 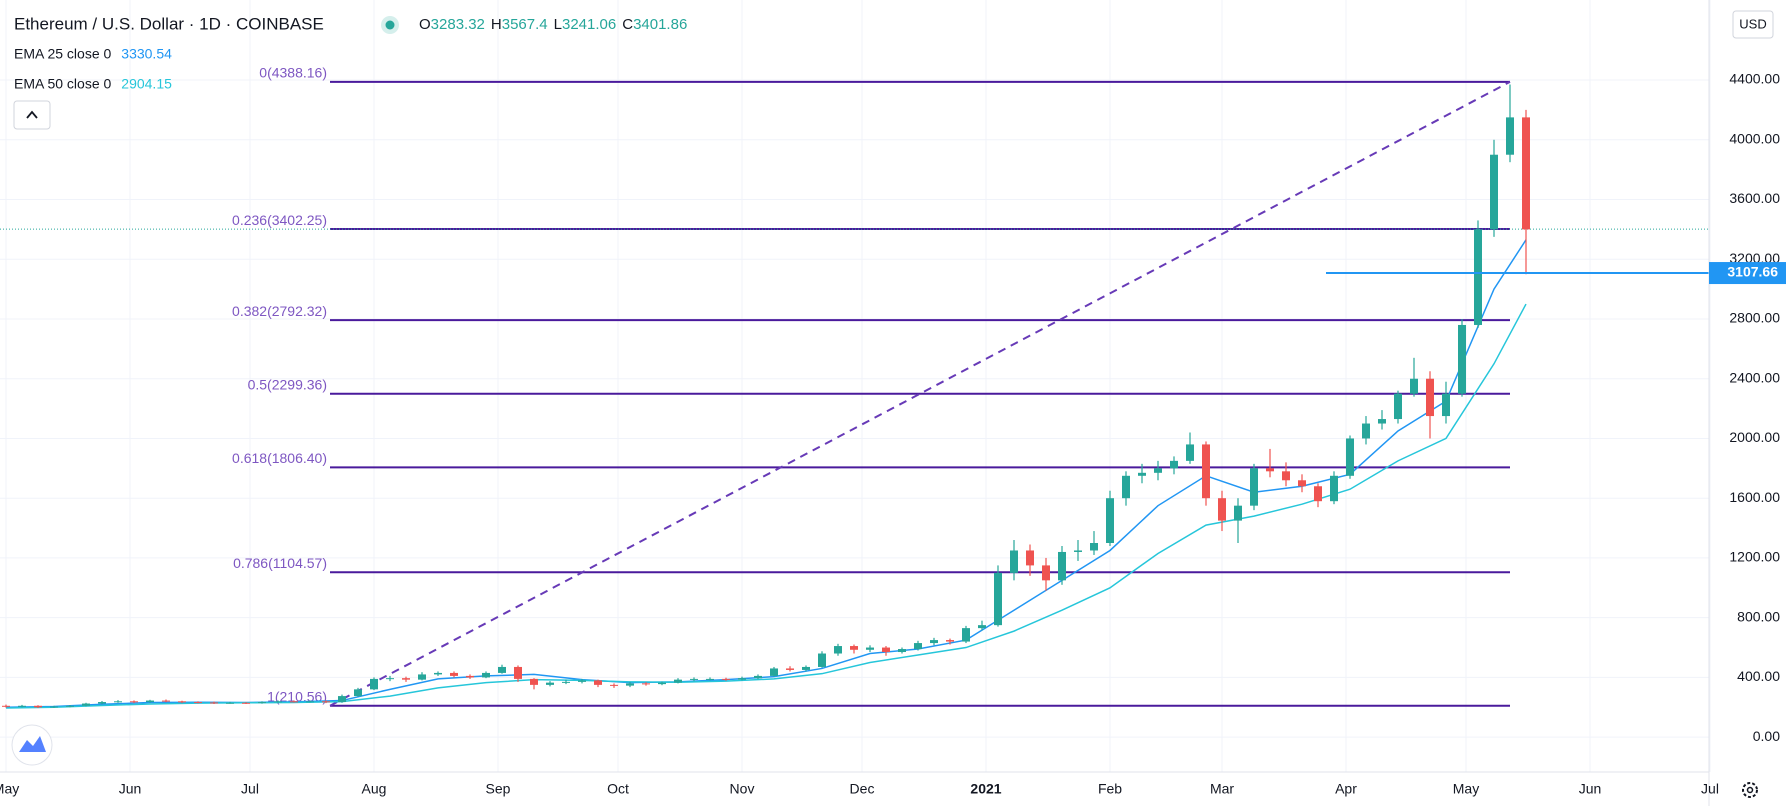 I want to click on currency-button: USD, so click(x=1753, y=24).